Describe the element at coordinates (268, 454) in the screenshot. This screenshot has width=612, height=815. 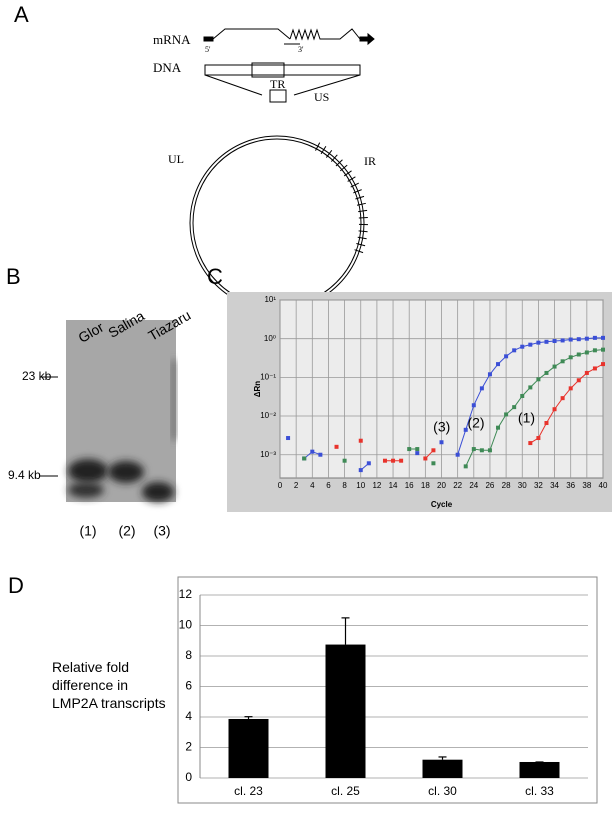
I see `y-tick-label: 10⁻³` at that location.